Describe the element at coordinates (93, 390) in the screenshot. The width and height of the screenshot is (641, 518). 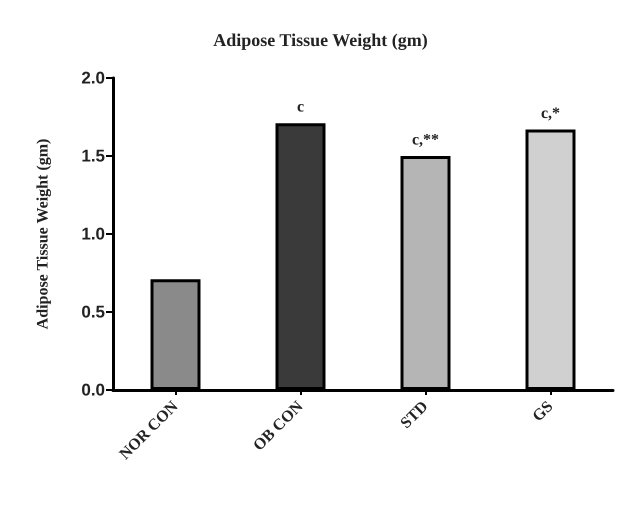
I see `y-tick-label: 0.0` at that location.